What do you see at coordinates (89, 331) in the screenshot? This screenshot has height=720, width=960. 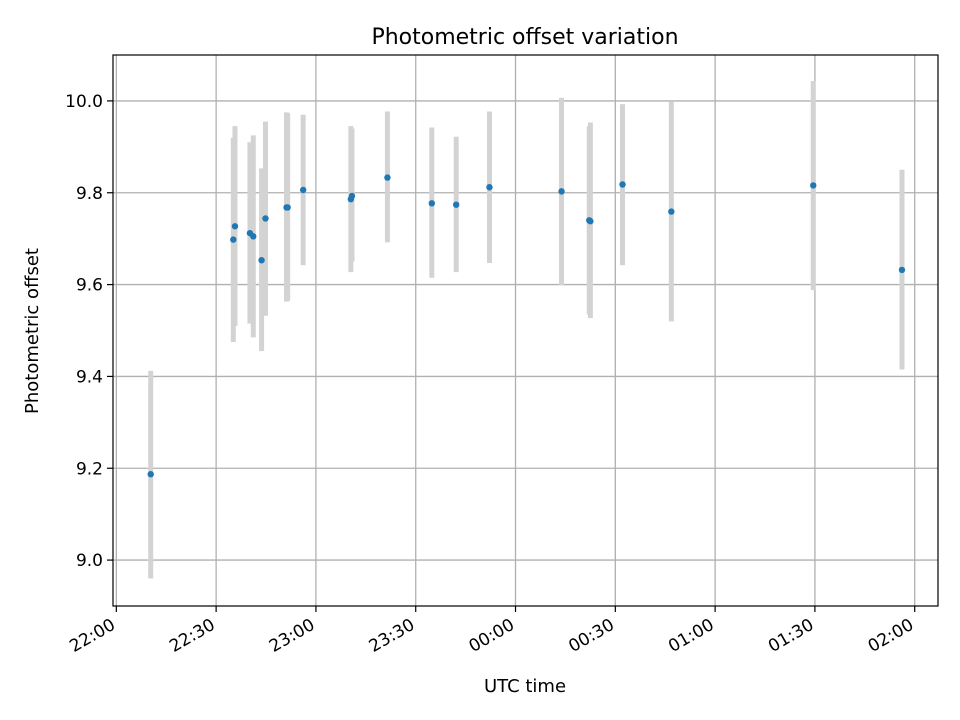 I see `y-axis-ticks: 9.0 9.2 9.4 9.6 9.8 10.0` at bounding box center [89, 331].